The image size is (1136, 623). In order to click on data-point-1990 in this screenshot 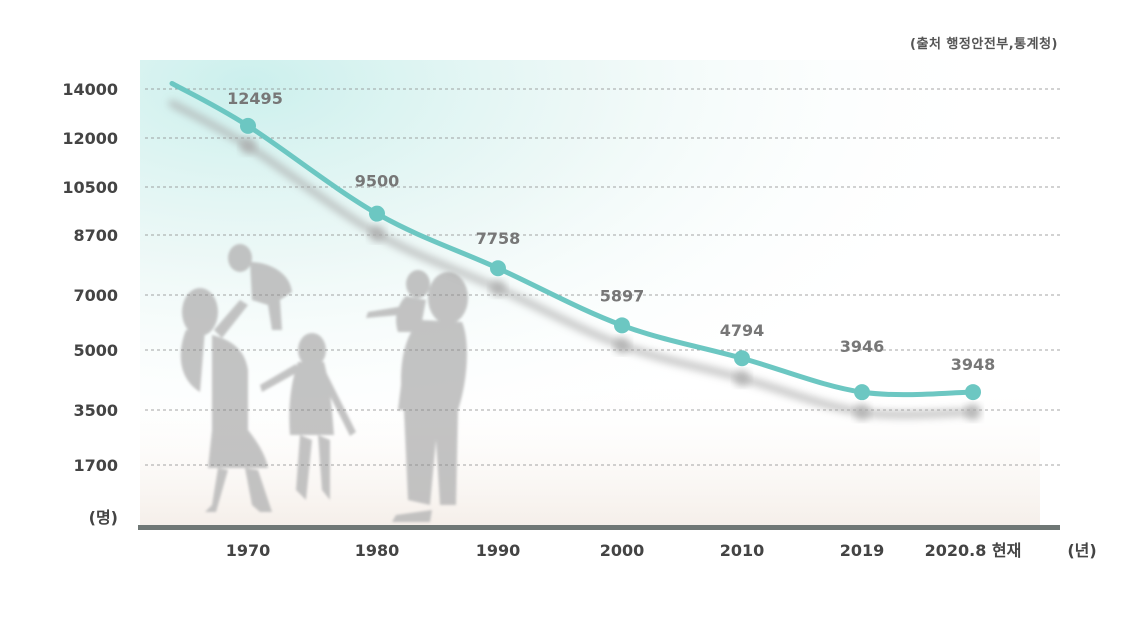, I will do `click(498, 268)`.